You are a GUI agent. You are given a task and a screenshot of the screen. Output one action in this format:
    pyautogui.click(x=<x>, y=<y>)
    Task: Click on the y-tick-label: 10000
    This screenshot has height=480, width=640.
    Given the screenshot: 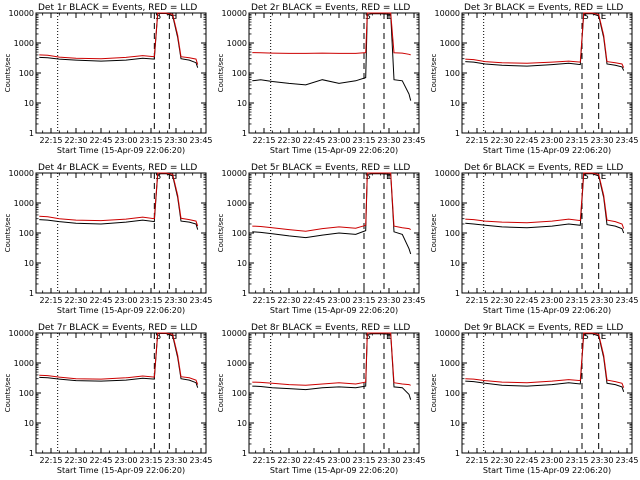 What is the action you would take?
    pyautogui.click(x=21, y=333)
    